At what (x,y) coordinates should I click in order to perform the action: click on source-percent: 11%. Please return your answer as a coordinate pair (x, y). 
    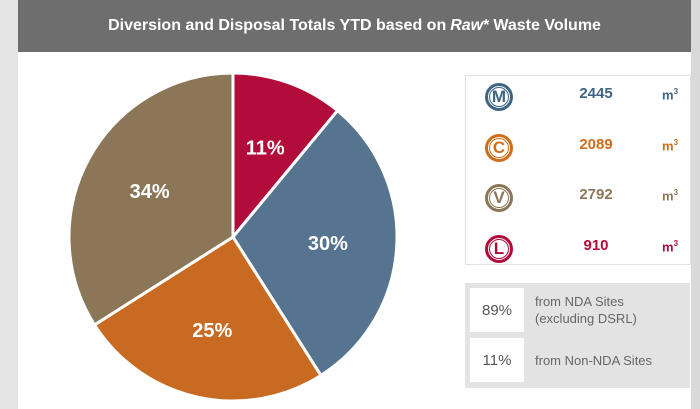
    Looking at the image, I should click on (497, 360).